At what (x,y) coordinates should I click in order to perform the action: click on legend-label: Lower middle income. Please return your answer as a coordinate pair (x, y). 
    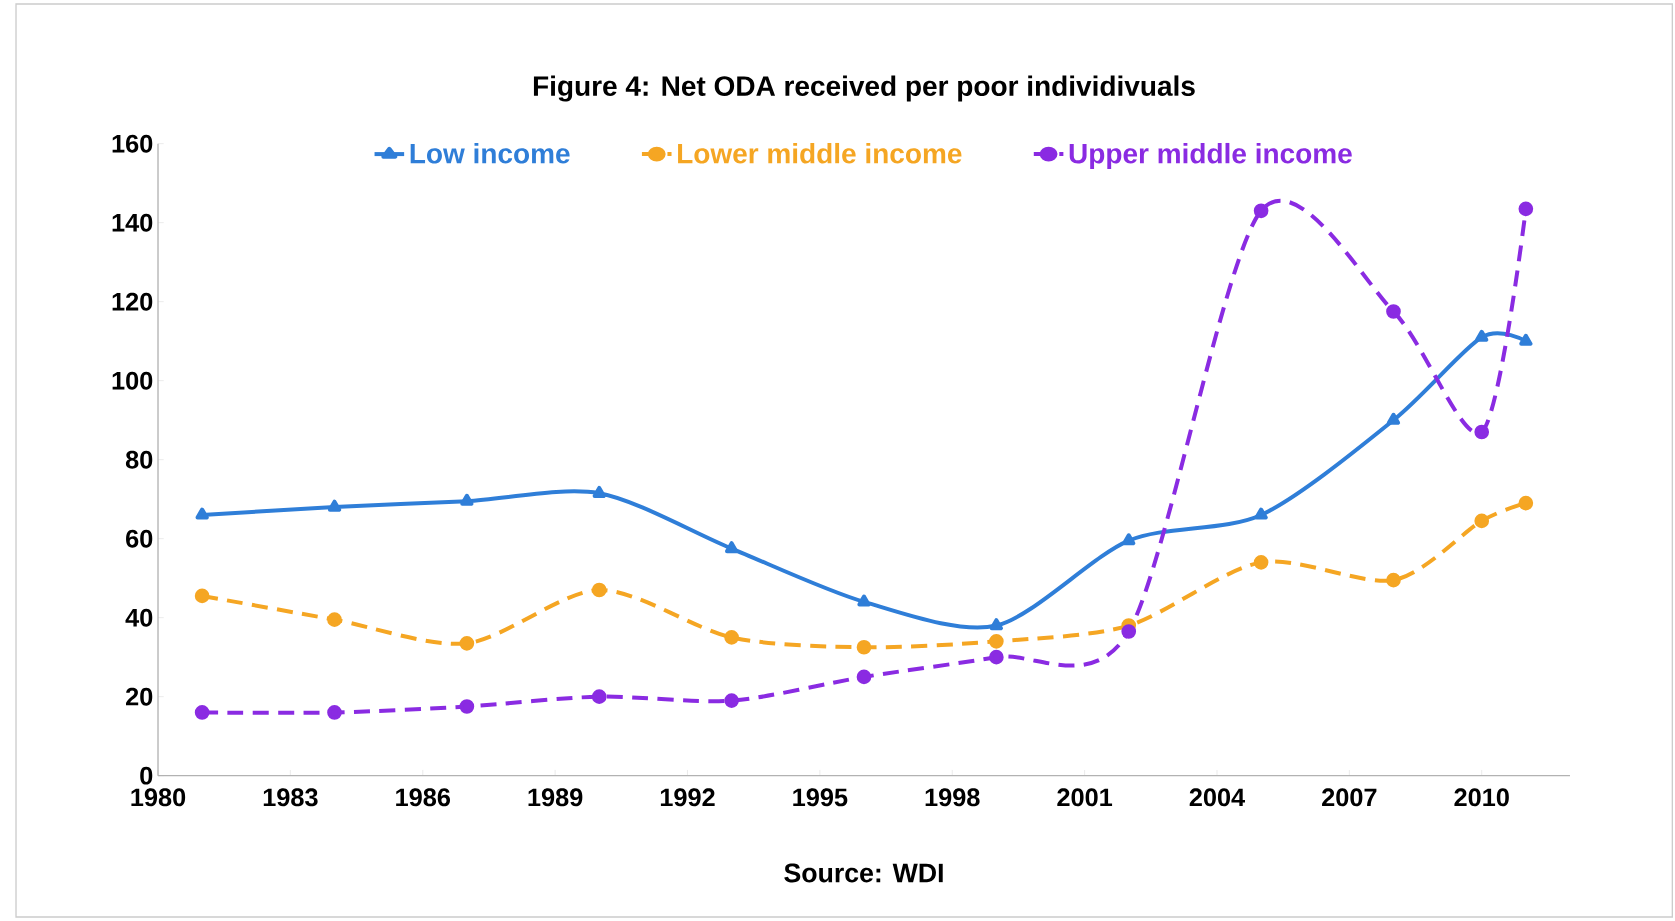
    Looking at the image, I should click on (820, 153).